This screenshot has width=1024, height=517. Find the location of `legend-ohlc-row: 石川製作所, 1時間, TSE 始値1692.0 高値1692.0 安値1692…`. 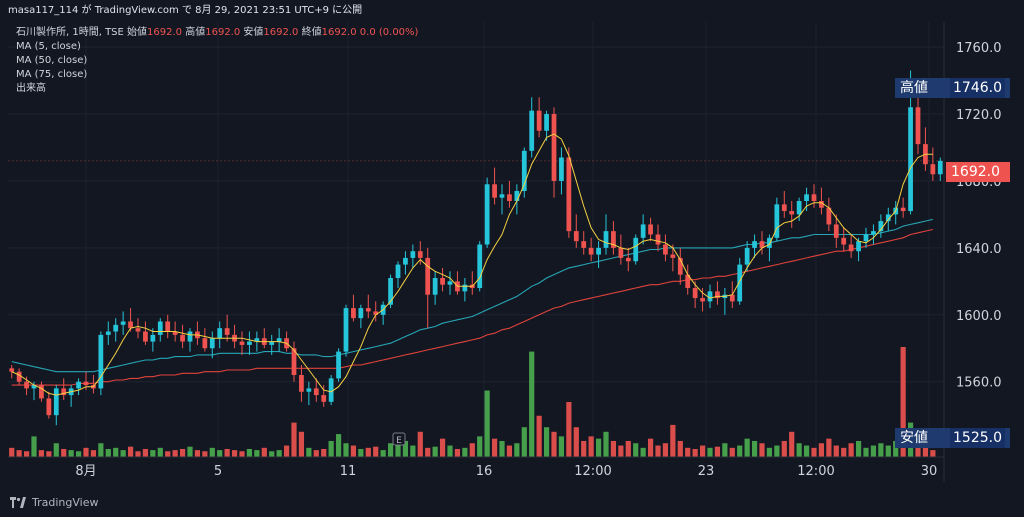

legend-ohlc-row: 石川製作所, 1時間, TSE 始値1692.0 高値1692.0 安値1692… is located at coordinates (217, 33).